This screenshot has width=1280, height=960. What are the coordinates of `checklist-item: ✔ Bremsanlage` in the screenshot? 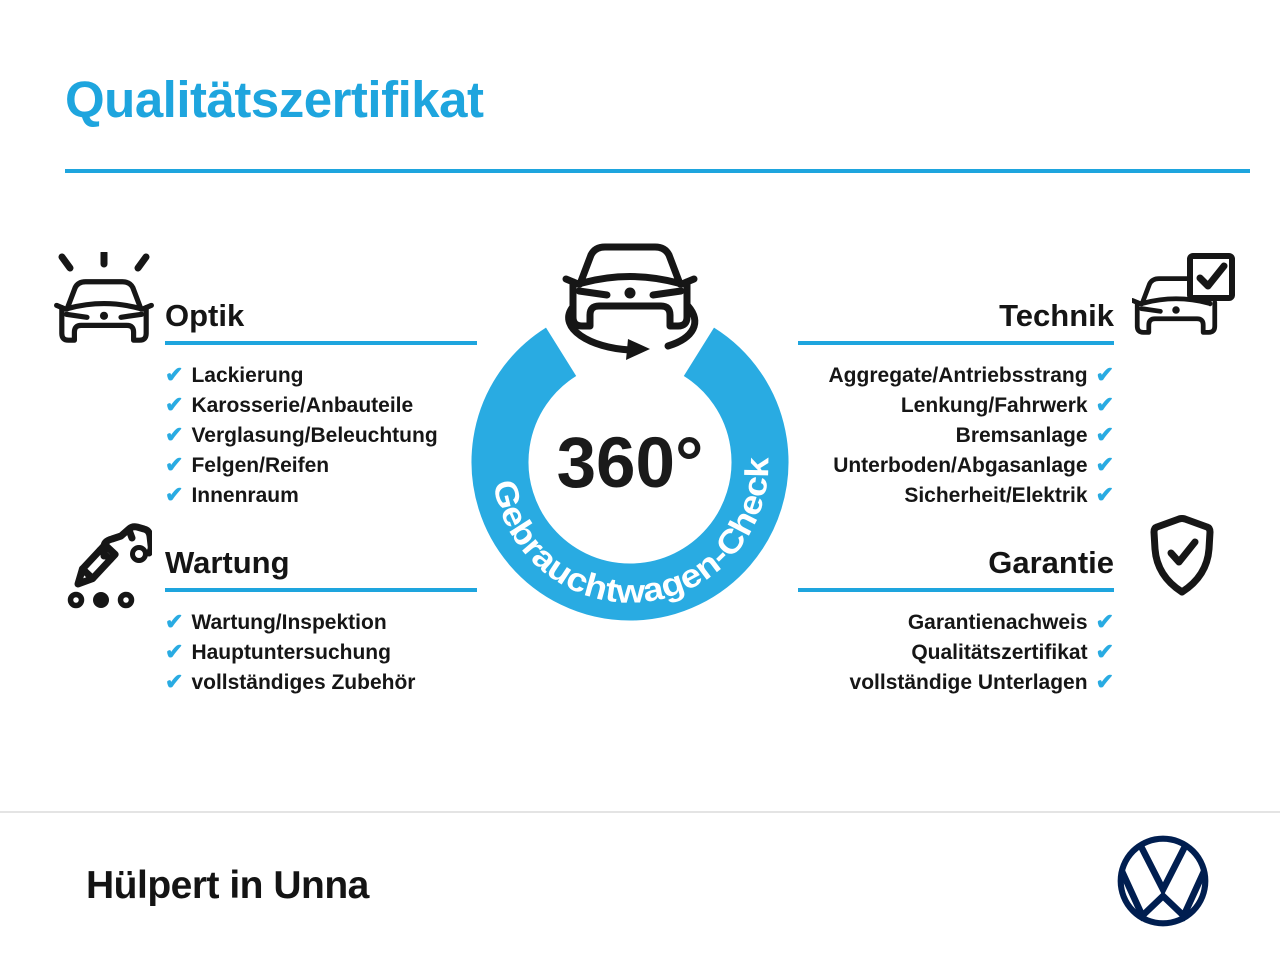 It's located at (956, 436).